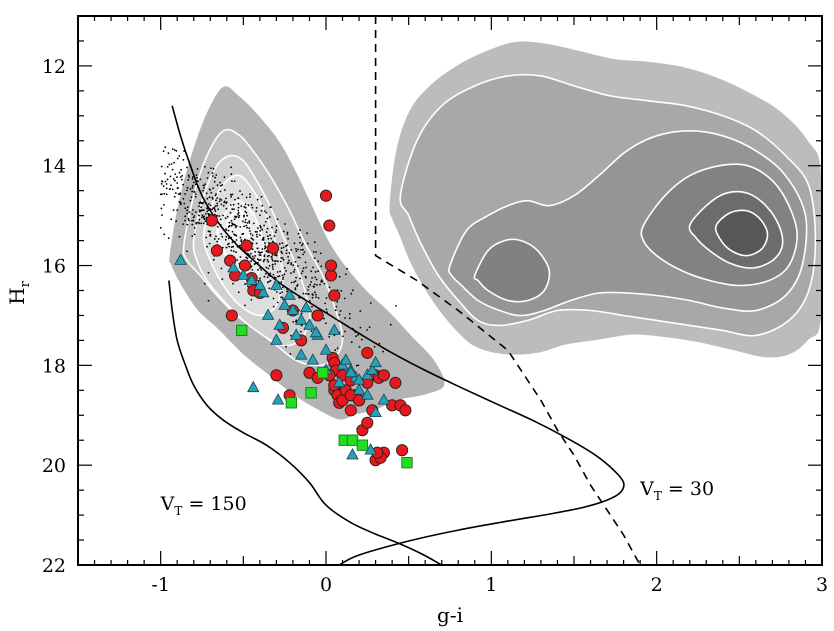 Image resolution: width=834 pixels, height=631 pixels. What do you see at coordinates (407, 463) in the screenshot?
I see `green-square-marker` at bounding box center [407, 463].